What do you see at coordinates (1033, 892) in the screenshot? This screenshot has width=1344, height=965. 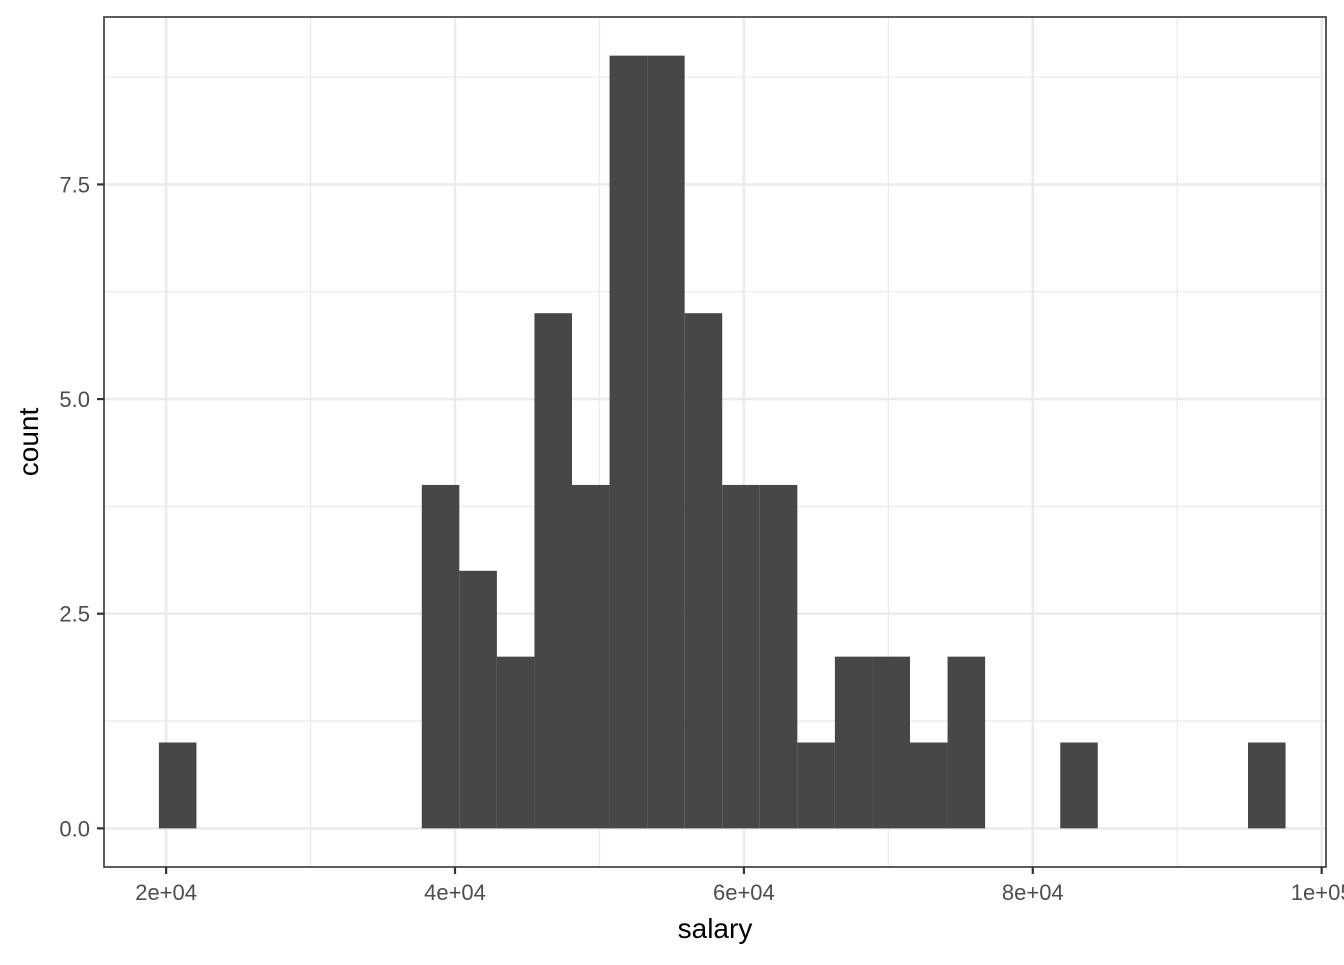 I see `x-tick-label: 8e+04` at bounding box center [1033, 892].